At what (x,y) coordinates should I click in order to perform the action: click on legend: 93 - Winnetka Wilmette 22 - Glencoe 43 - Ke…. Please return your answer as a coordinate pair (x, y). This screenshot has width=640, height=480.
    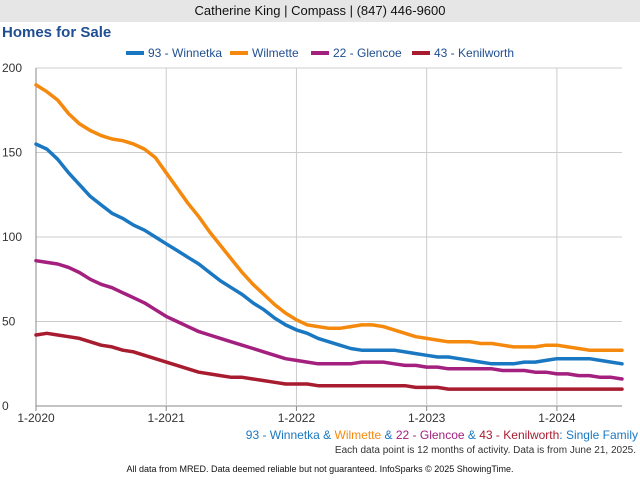
    Looking at the image, I should click on (320, 53).